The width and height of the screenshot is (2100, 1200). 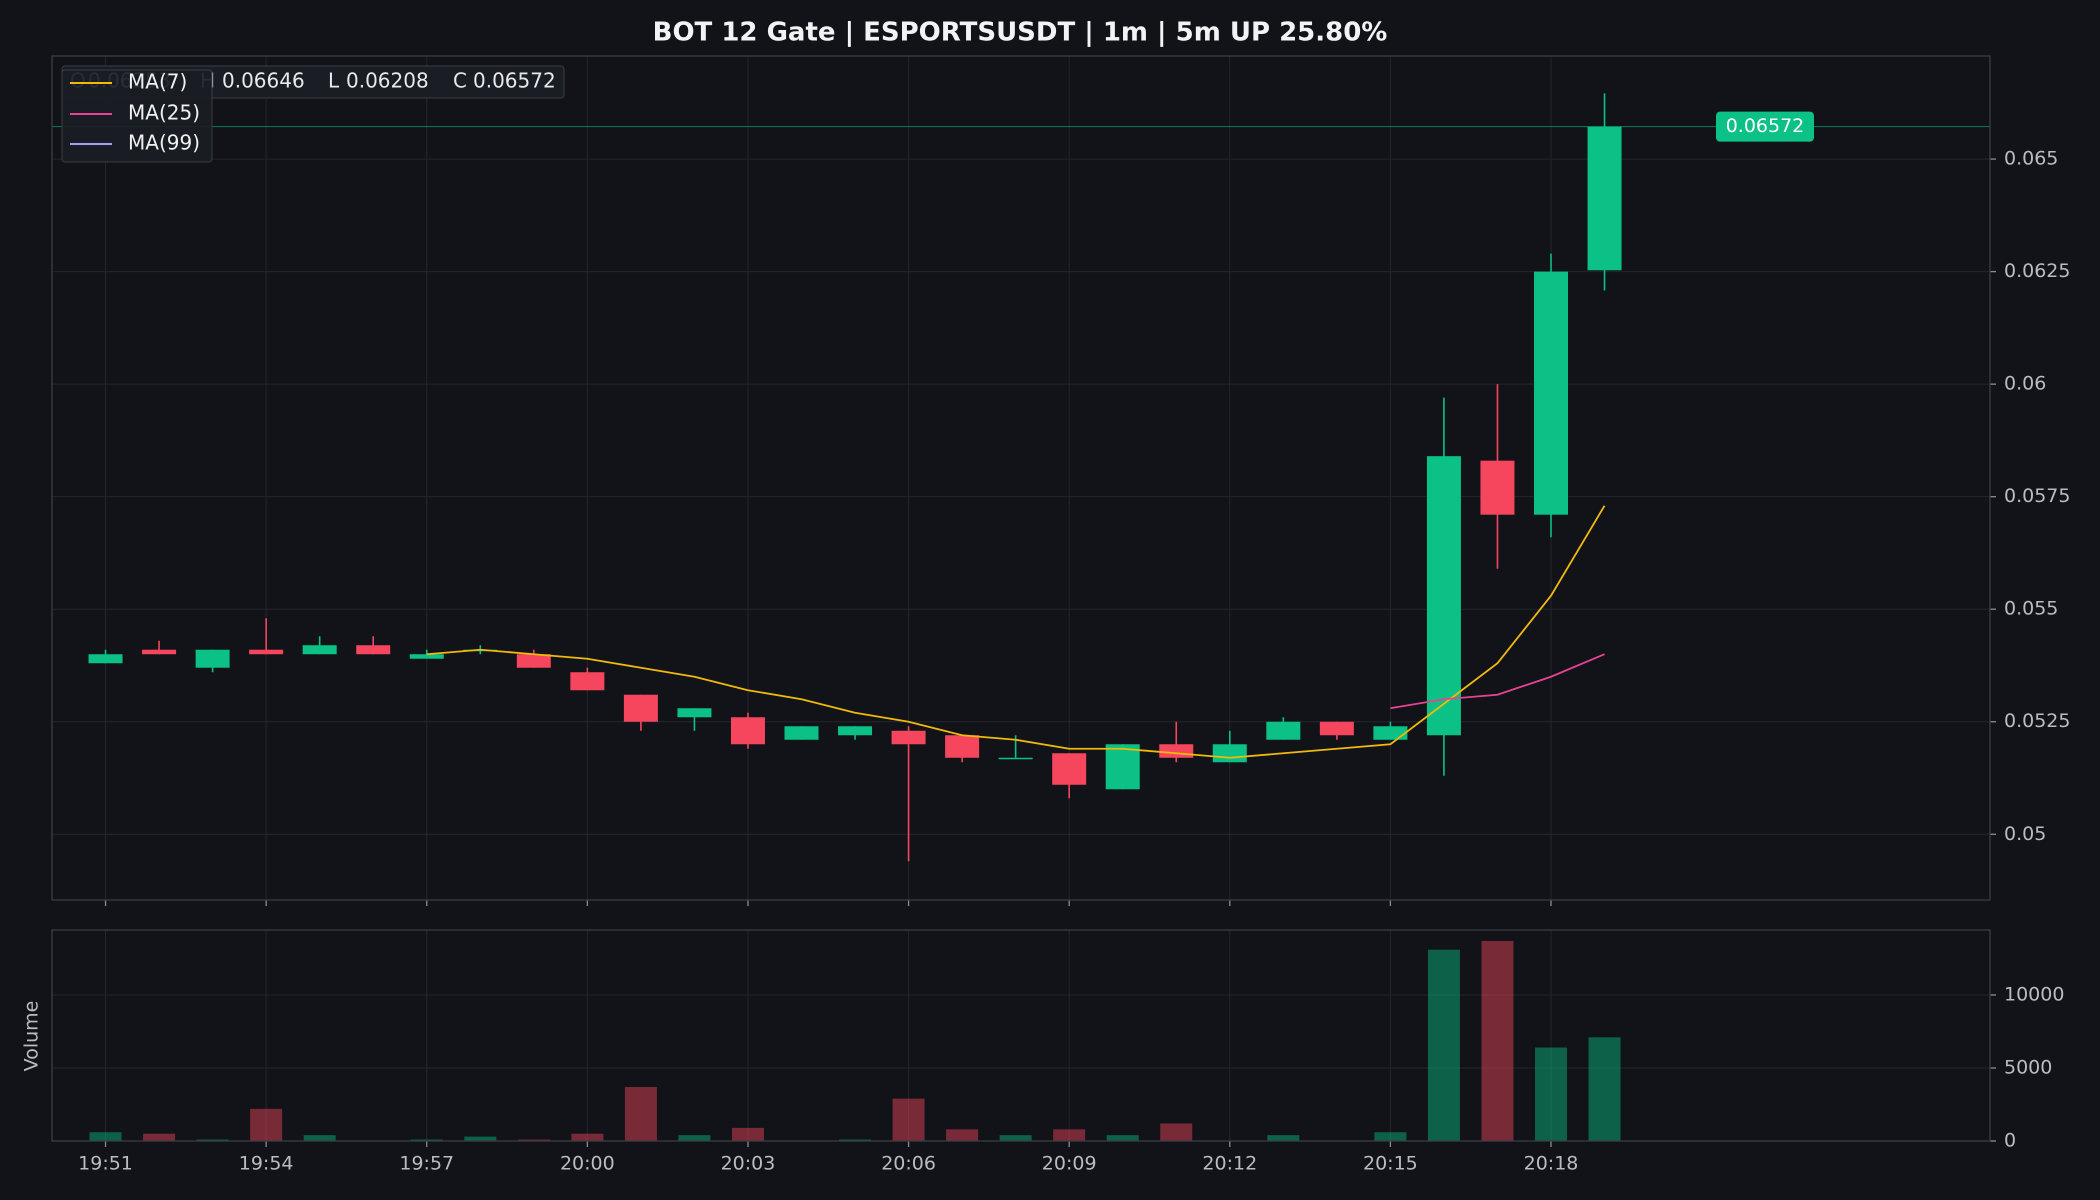 What do you see at coordinates (460, 81) in the screenshot?
I see `info-label: C` at bounding box center [460, 81].